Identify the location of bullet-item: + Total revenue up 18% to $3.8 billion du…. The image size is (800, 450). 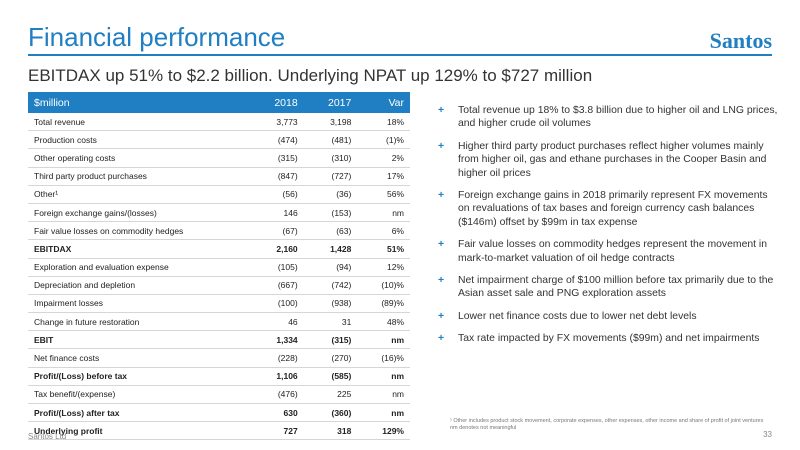
(608, 117).